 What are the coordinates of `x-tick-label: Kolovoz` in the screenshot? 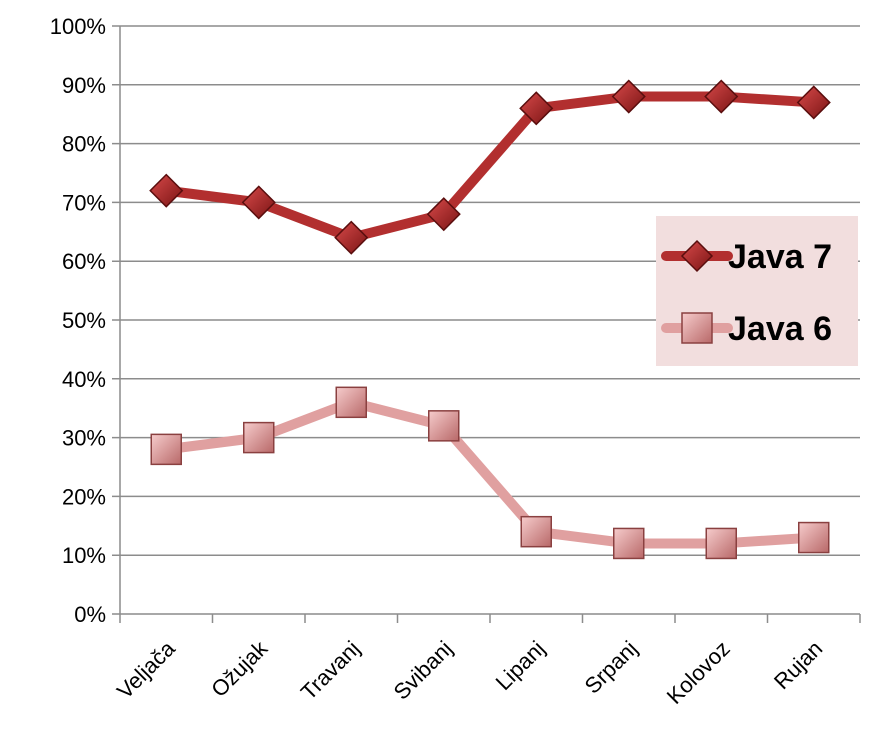 It's located at (698, 672).